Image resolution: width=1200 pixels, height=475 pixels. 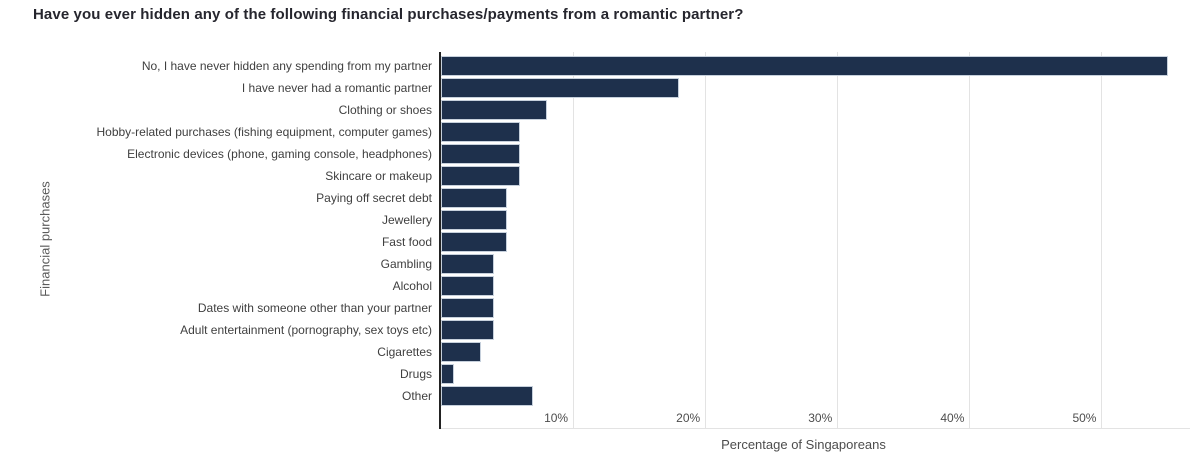 I want to click on bar-row: Cigarettes, so click(x=595, y=352).